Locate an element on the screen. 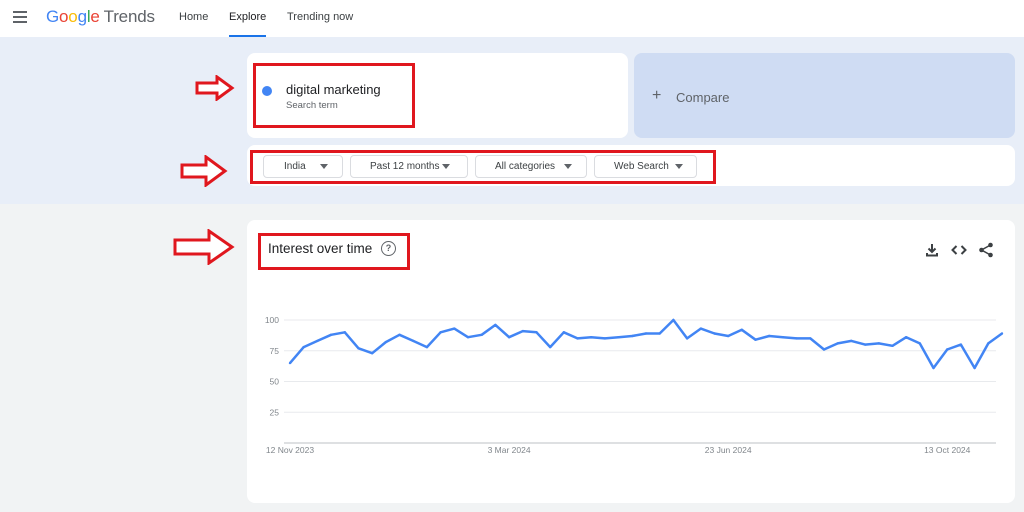 This screenshot has width=1024, height=512. top-app-bar: Google Trends Home Explore Trending now is located at coordinates (512, 18).